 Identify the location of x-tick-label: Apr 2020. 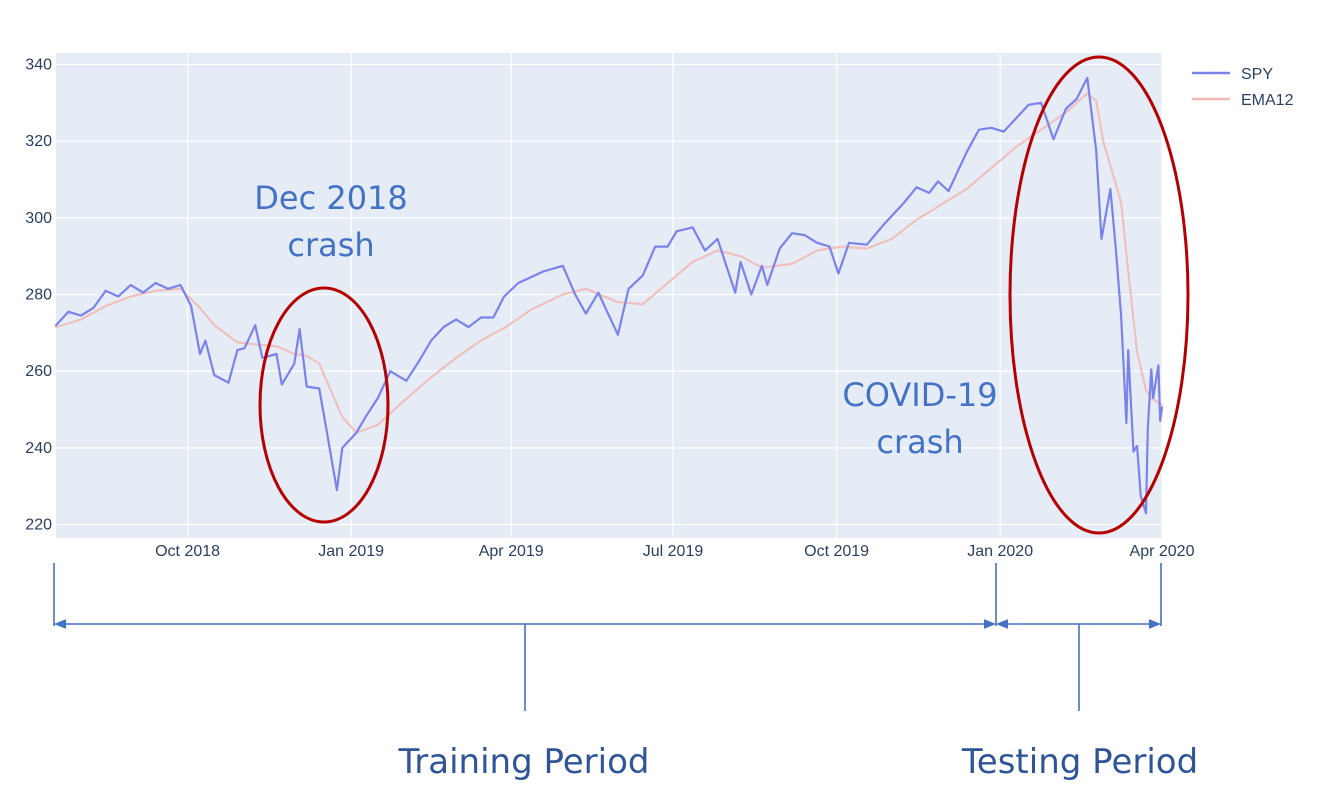
(1162, 551).